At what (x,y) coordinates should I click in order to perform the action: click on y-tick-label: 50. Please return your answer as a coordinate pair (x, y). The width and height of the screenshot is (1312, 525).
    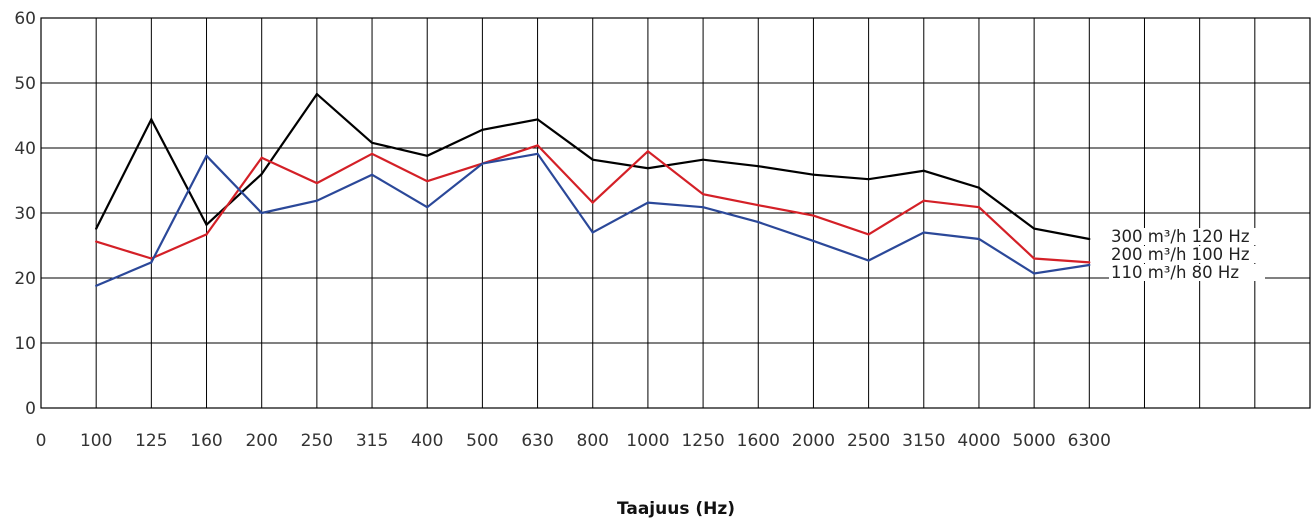
    Looking at the image, I should click on (25, 84).